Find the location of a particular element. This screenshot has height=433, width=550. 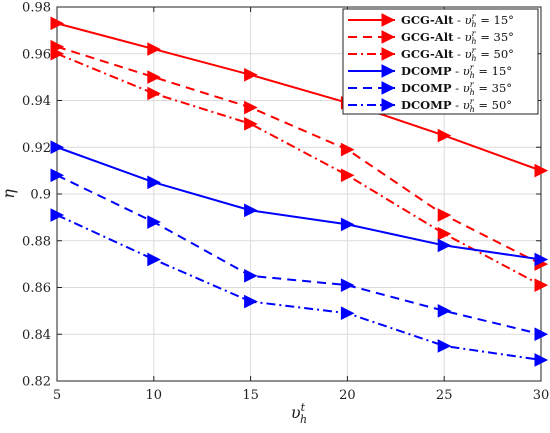

legend-entry: DCOMP - υr h = 50° is located at coordinates (430, 105).